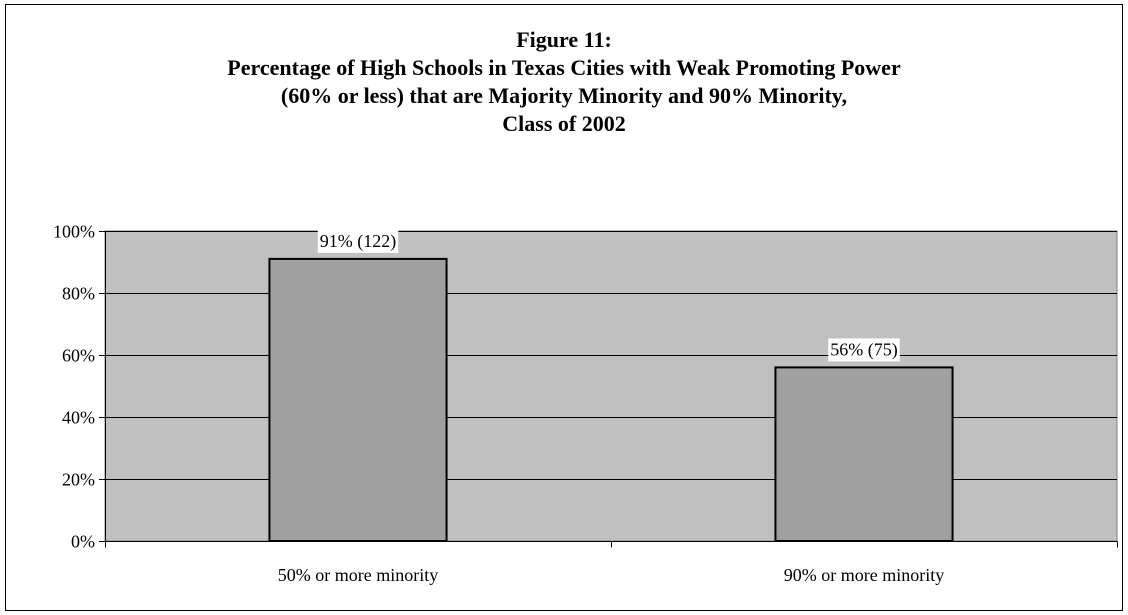  Describe the element at coordinates (608, 295) in the screenshot. I see `data-labels: 91% (122) 56% (75)` at that location.